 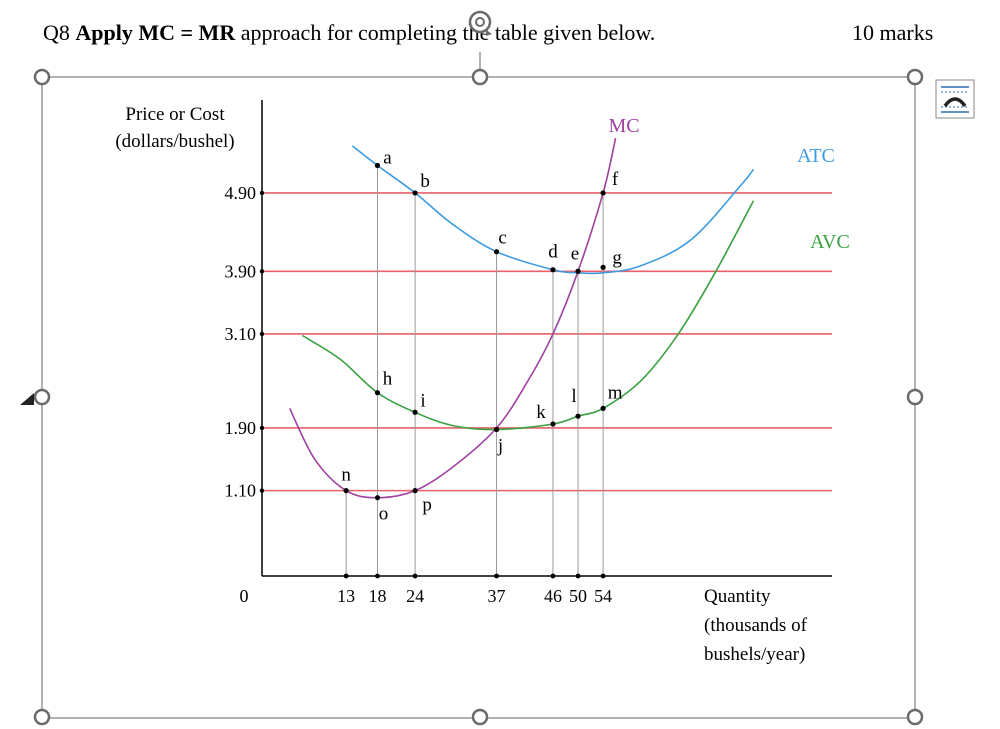 What do you see at coordinates (241, 271) in the screenshot?
I see `price-tick-label: 3.90` at bounding box center [241, 271].